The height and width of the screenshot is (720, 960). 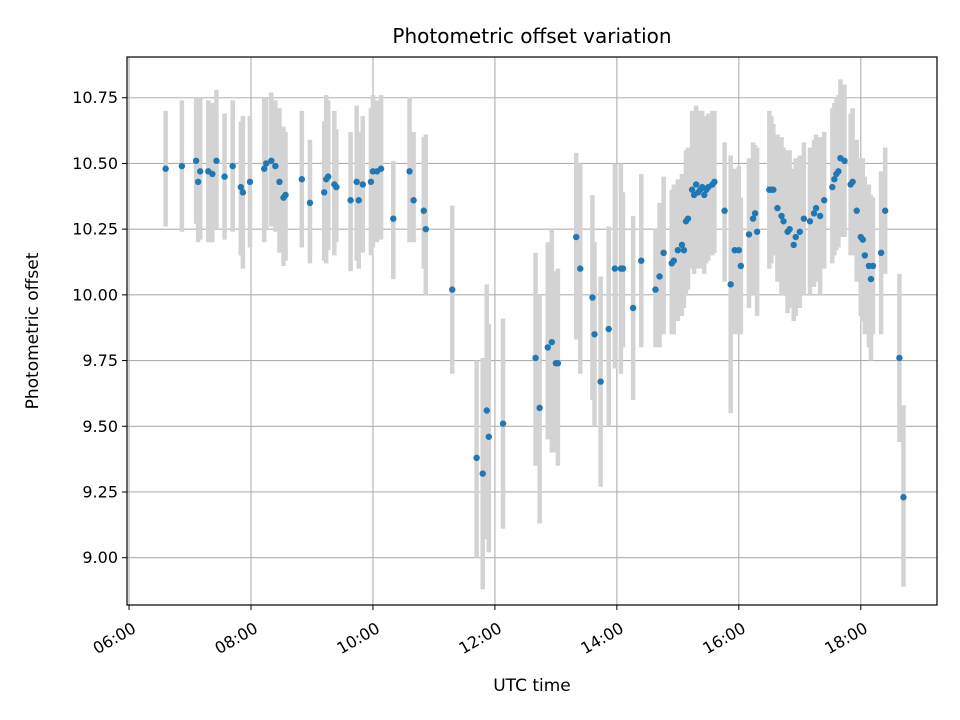 I want to click on y-axis-label: Photometric offset, so click(x=33, y=330).